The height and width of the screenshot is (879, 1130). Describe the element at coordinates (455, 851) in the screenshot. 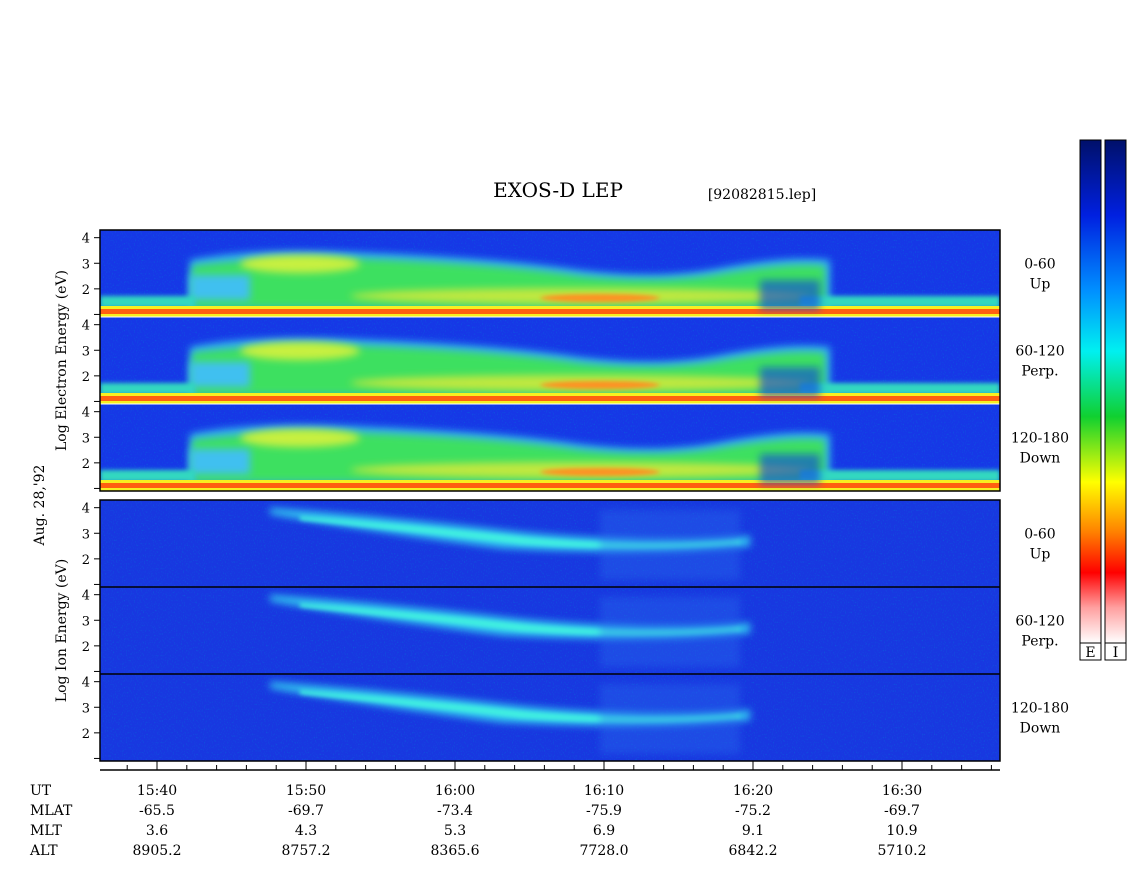

I see `row-value: 8365.6` at that location.